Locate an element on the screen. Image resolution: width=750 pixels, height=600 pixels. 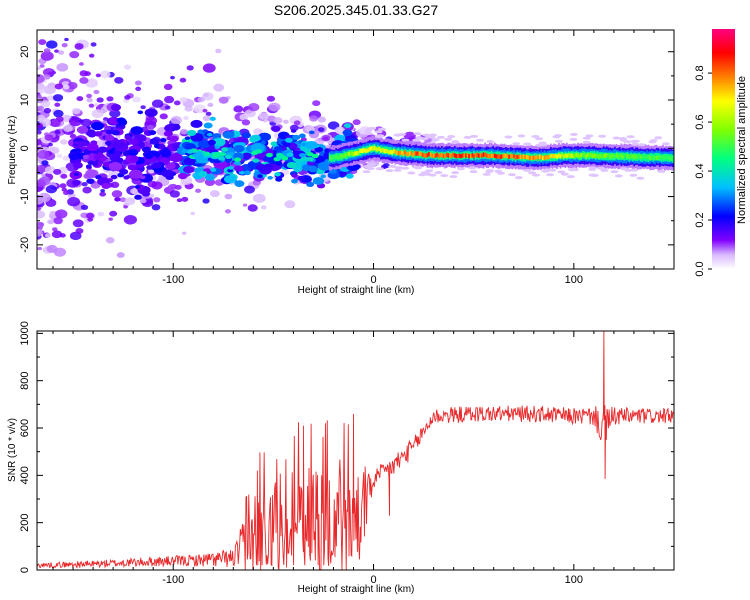
y-tick-label: 200 is located at coordinates (25, 522).